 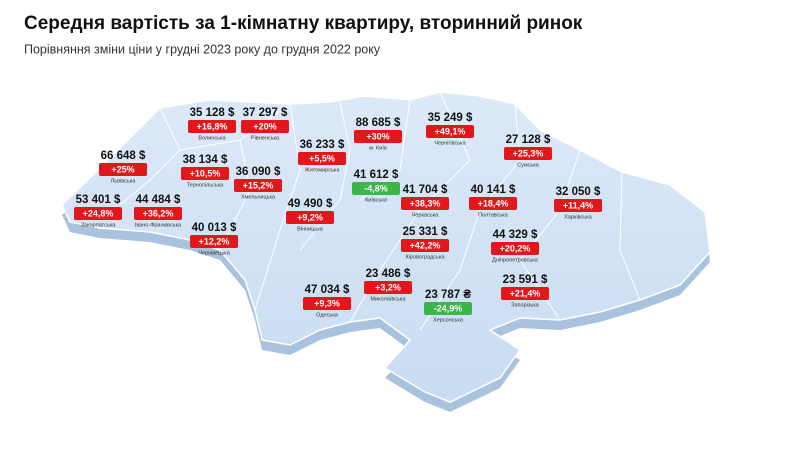 I want to click on region-change: +20,2%, so click(x=515, y=248).